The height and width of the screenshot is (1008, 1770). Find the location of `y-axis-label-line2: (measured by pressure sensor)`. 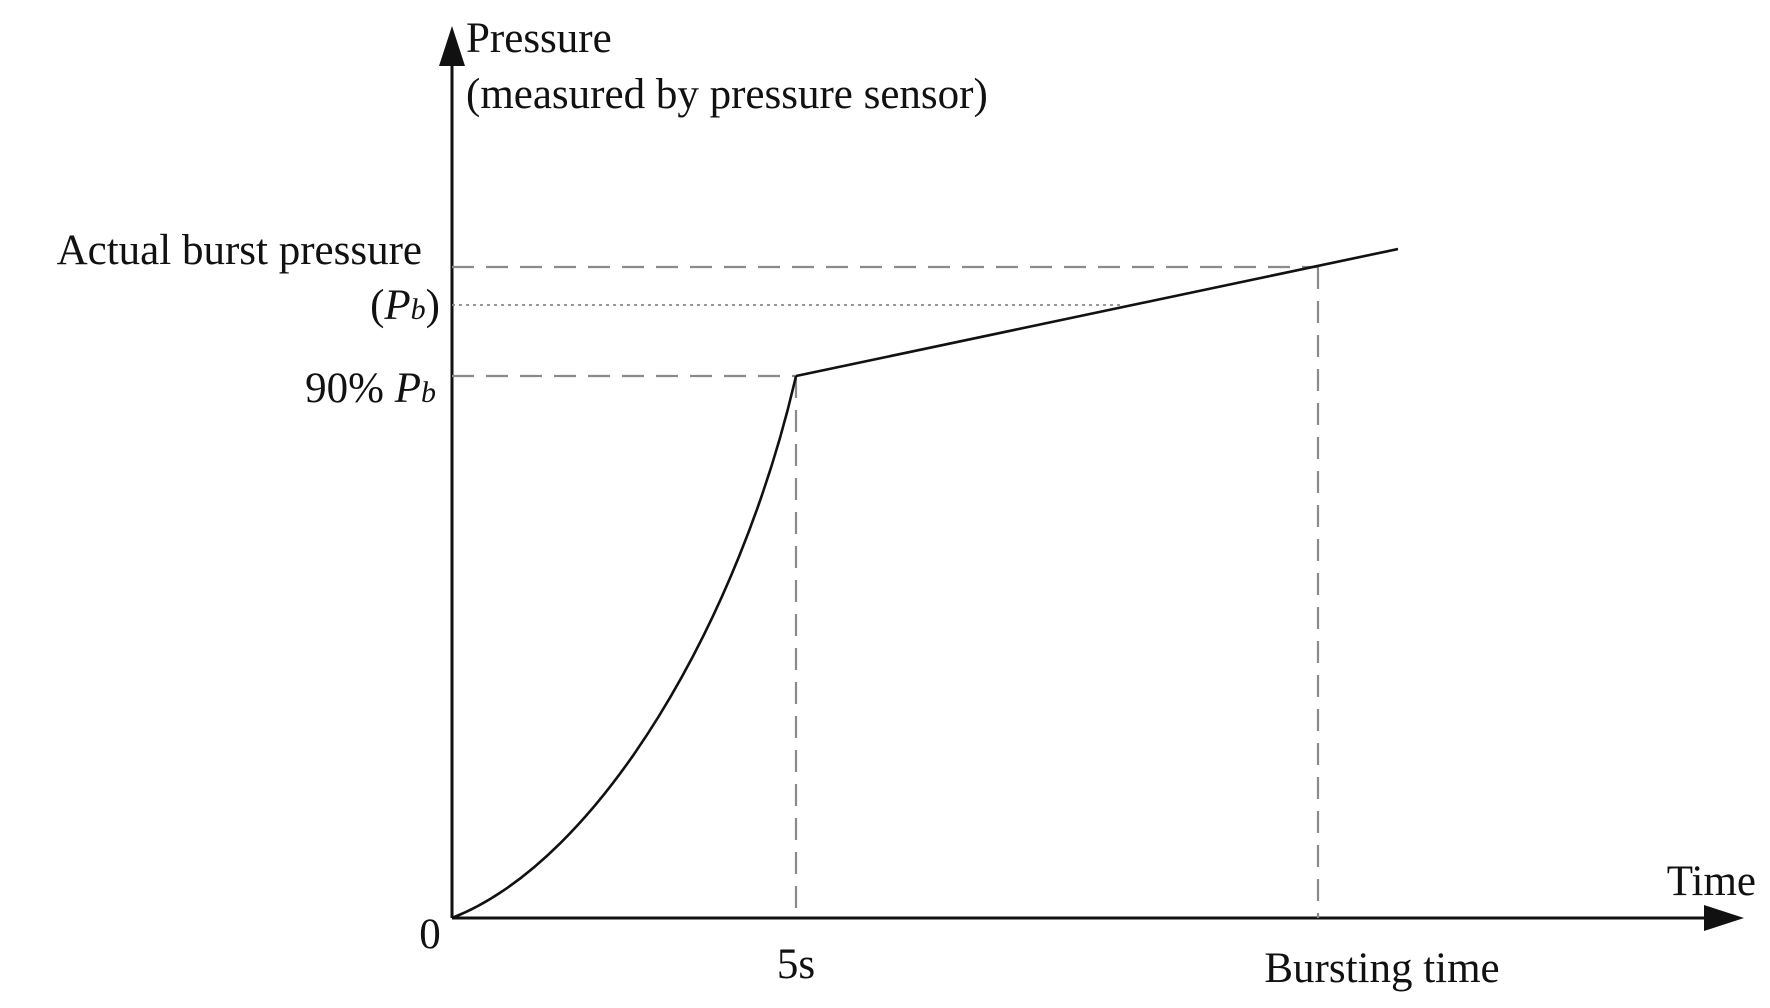

y-axis-label-line2: (measured by pressure sensor) is located at coordinates (727, 94).